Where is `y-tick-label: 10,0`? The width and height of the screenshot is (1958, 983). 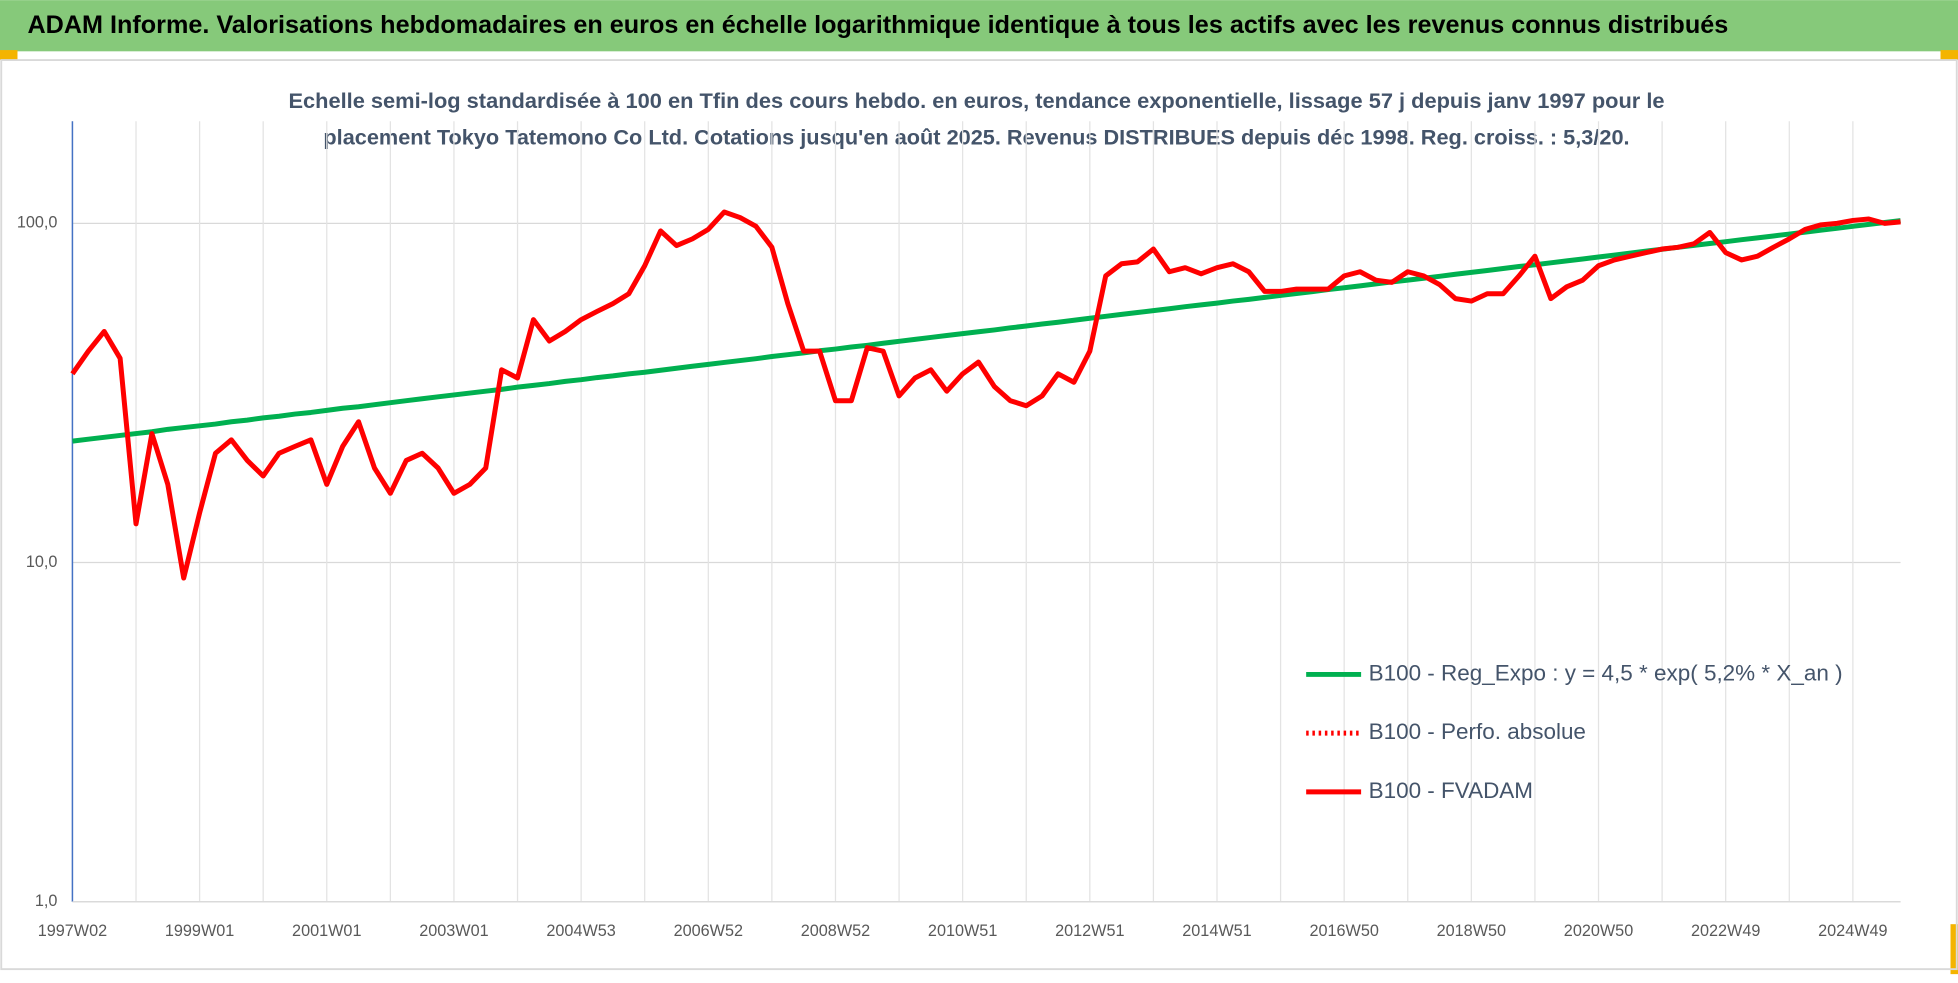 y-tick-label: 10,0 is located at coordinates (42, 562).